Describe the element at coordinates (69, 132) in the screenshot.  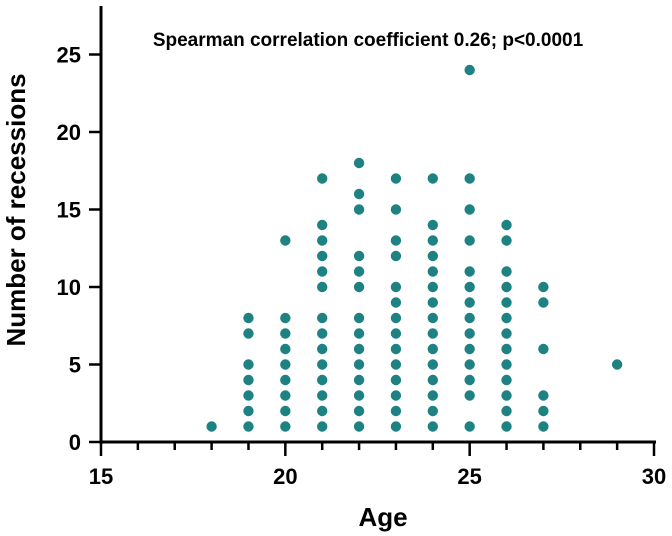
I see `y-tick-label-20: 20` at that location.